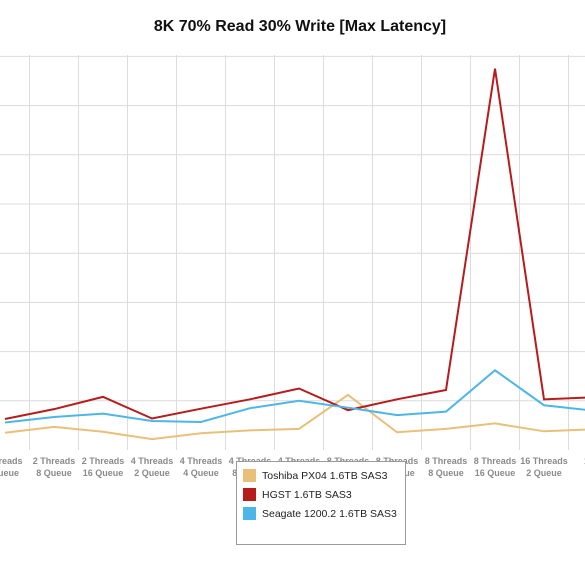 This screenshot has width=585, height=582. What do you see at coordinates (152, 467) in the screenshot?
I see `x-tick-label: 4 Threads 2 Queue` at bounding box center [152, 467].